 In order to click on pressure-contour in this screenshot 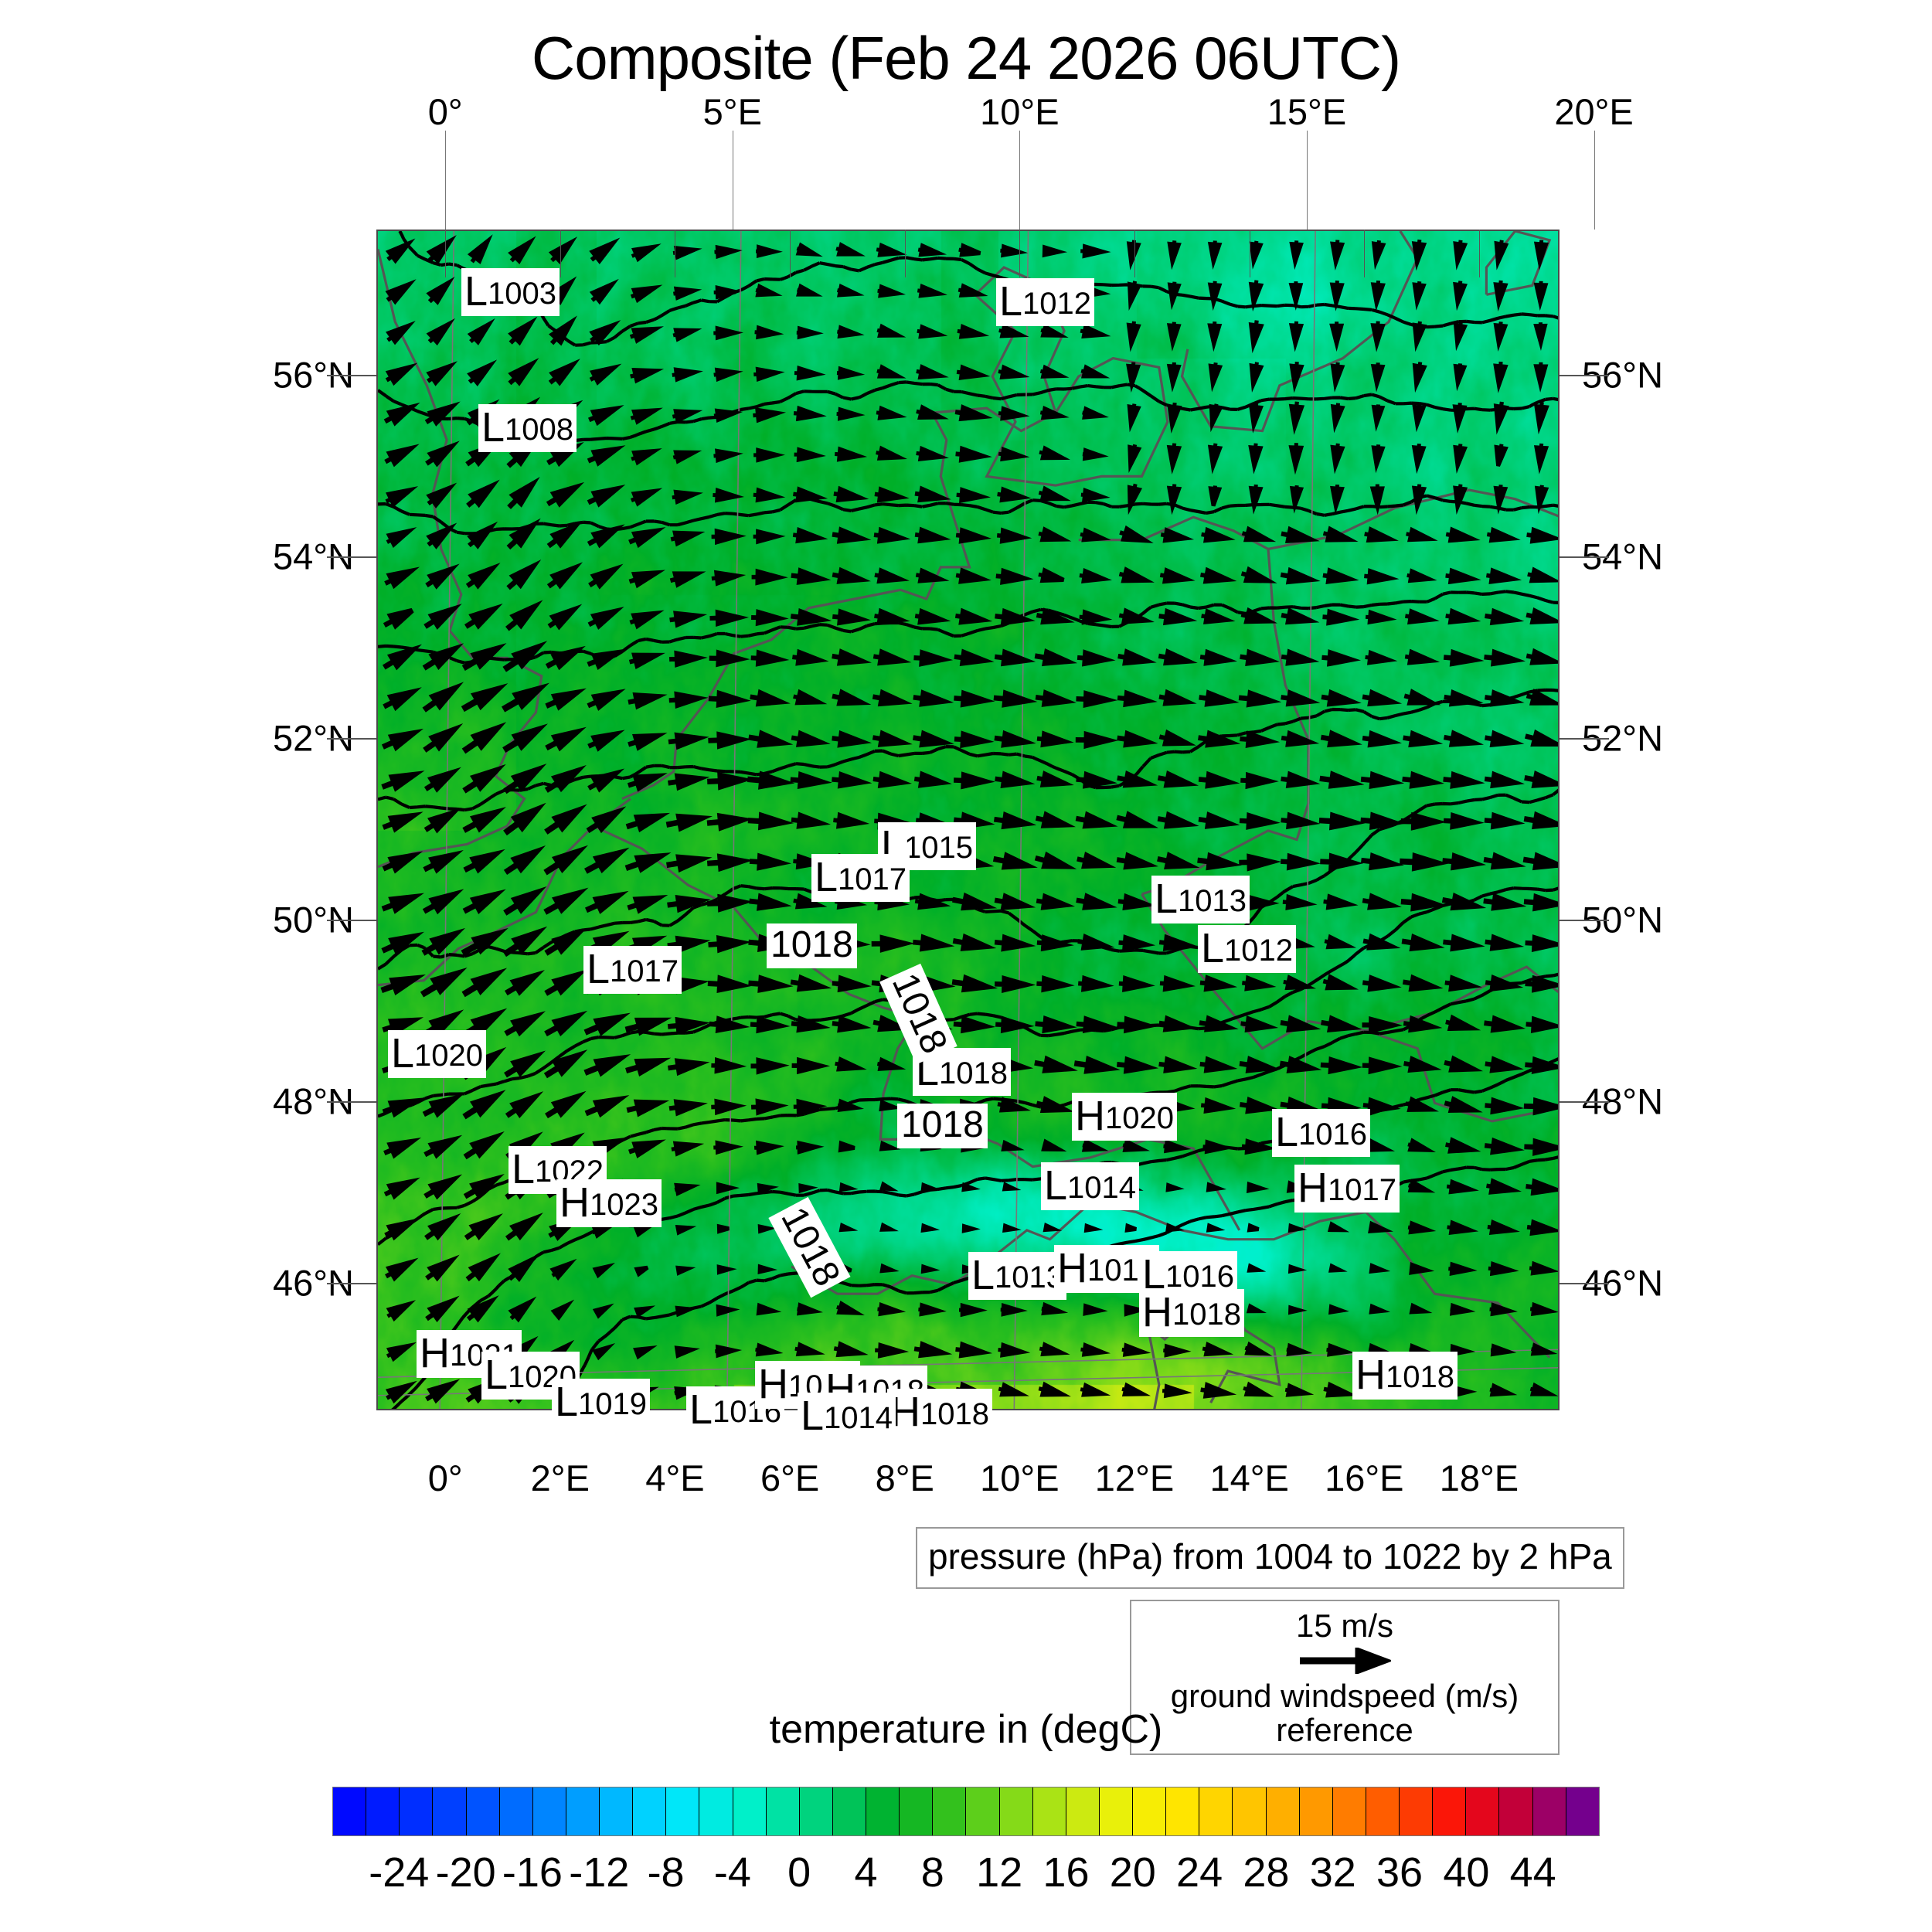, I will do `click(978, 289)`.